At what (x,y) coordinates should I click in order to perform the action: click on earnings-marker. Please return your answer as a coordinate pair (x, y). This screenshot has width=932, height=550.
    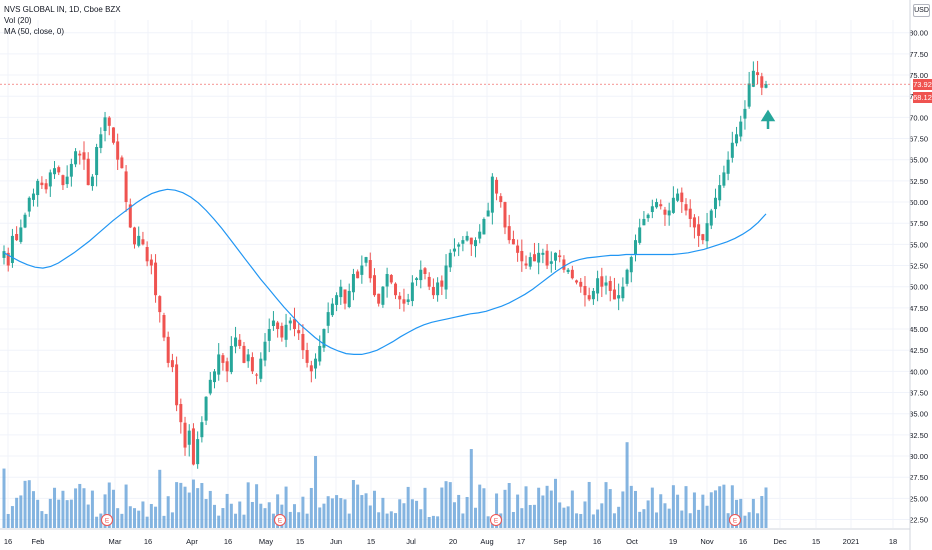
    Looking at the image, I should click on (735, 520).